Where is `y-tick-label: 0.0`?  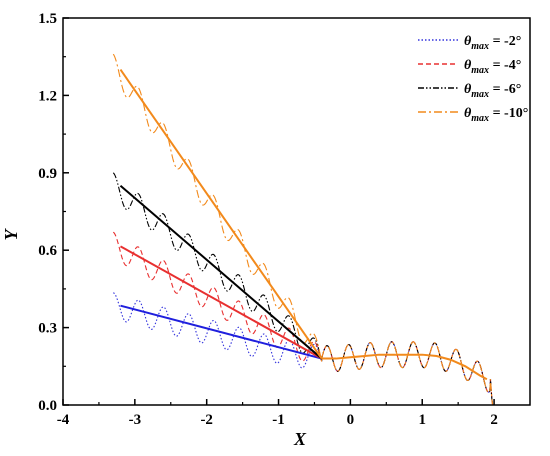 y-tick-label: 0.0 is located at coordinates (47, 406).